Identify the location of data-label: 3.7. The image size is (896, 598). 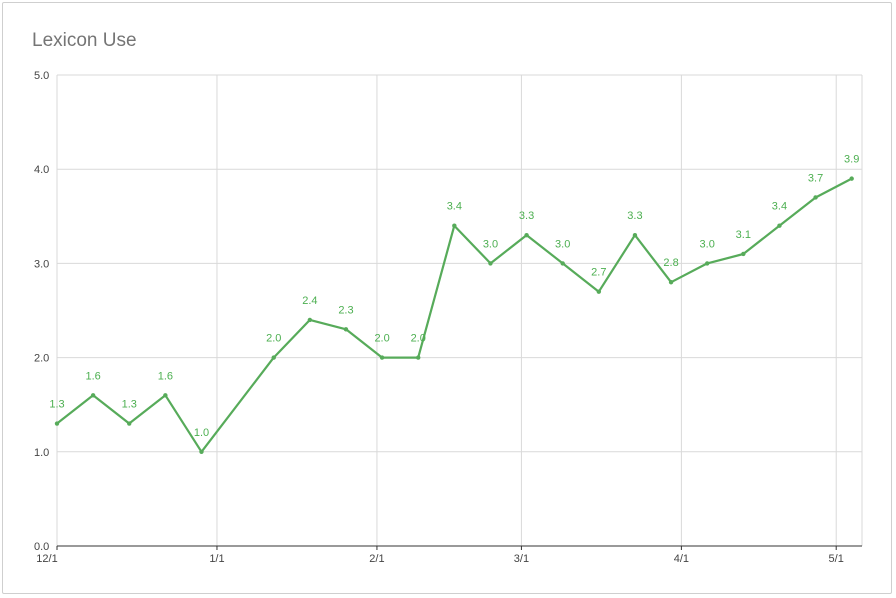
(815, 178).